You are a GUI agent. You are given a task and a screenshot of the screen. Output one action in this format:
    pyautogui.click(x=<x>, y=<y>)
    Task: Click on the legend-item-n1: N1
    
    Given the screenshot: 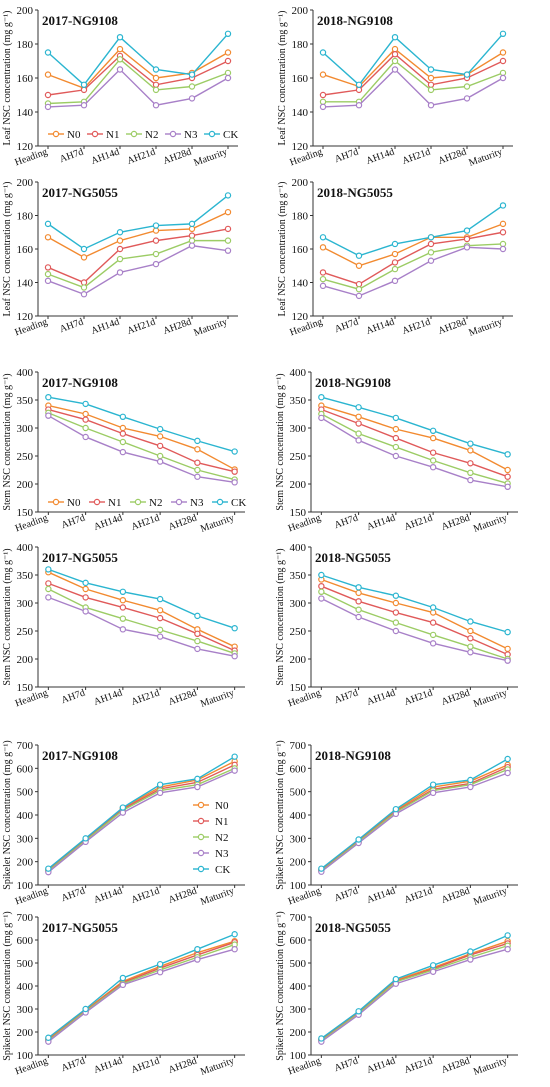 What is the action you would take?
    pyautogui.click(x=105, y=503)
    